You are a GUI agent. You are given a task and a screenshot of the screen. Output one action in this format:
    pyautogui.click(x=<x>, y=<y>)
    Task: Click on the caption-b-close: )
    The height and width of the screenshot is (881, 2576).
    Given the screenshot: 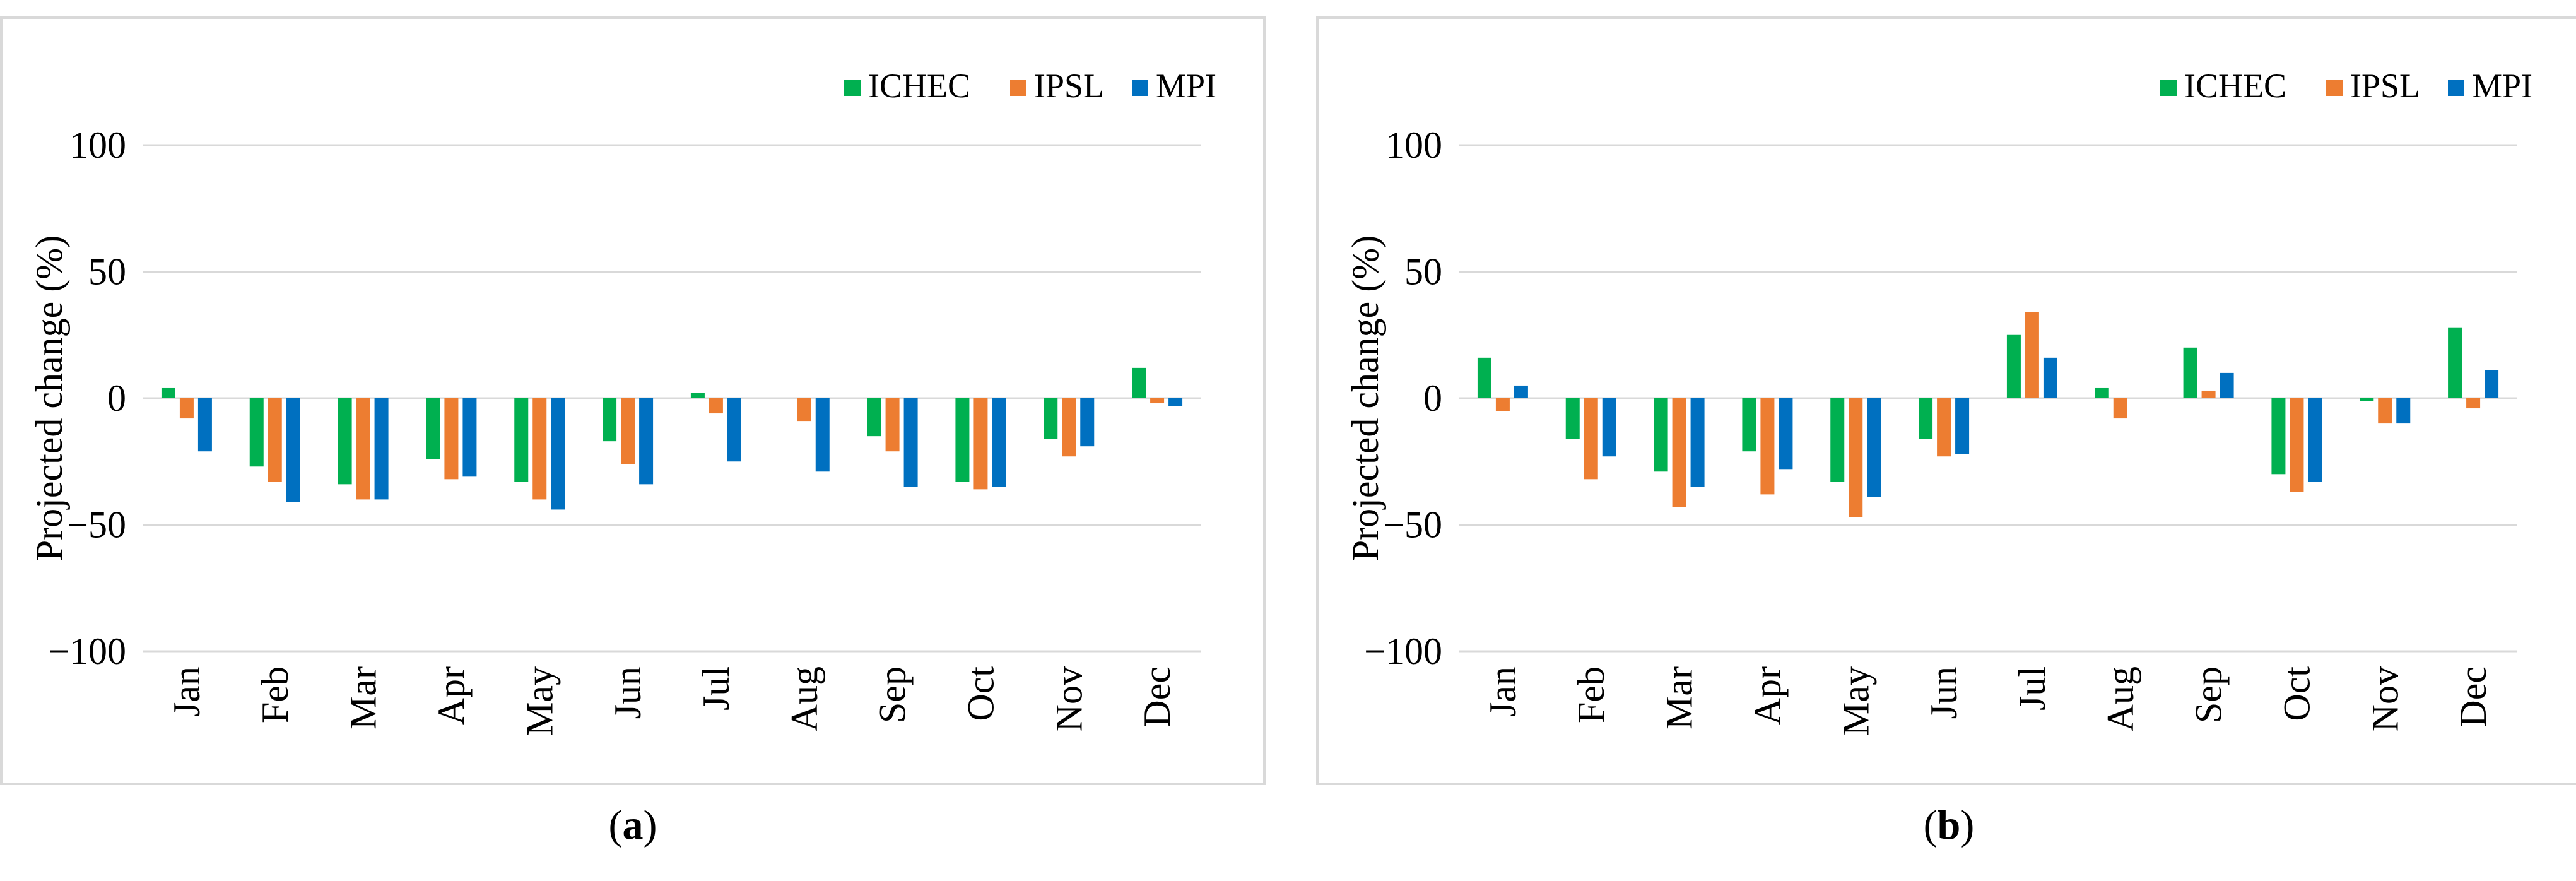 What is the action you would take?
    pyautogui.click(x=1967, y=825)
    